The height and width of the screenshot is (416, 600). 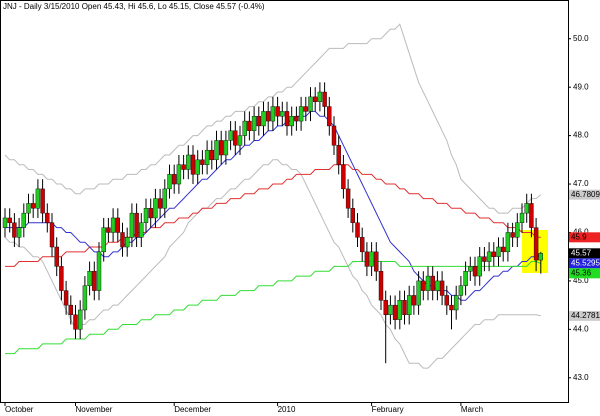 I want to click on x-tick-label: March, so click(x=472, y=409).